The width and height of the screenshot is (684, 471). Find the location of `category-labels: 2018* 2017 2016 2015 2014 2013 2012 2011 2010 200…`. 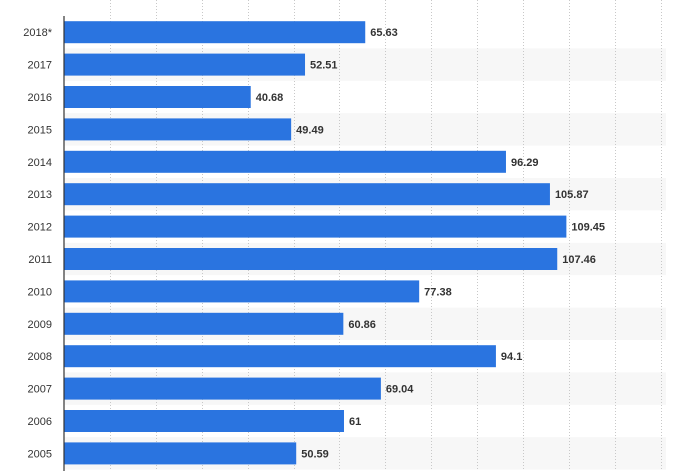

category-labels: 2018* 2017 2016 2015 2014 2013 2012 2011 2010 200… is located at coordinates (37, 243).